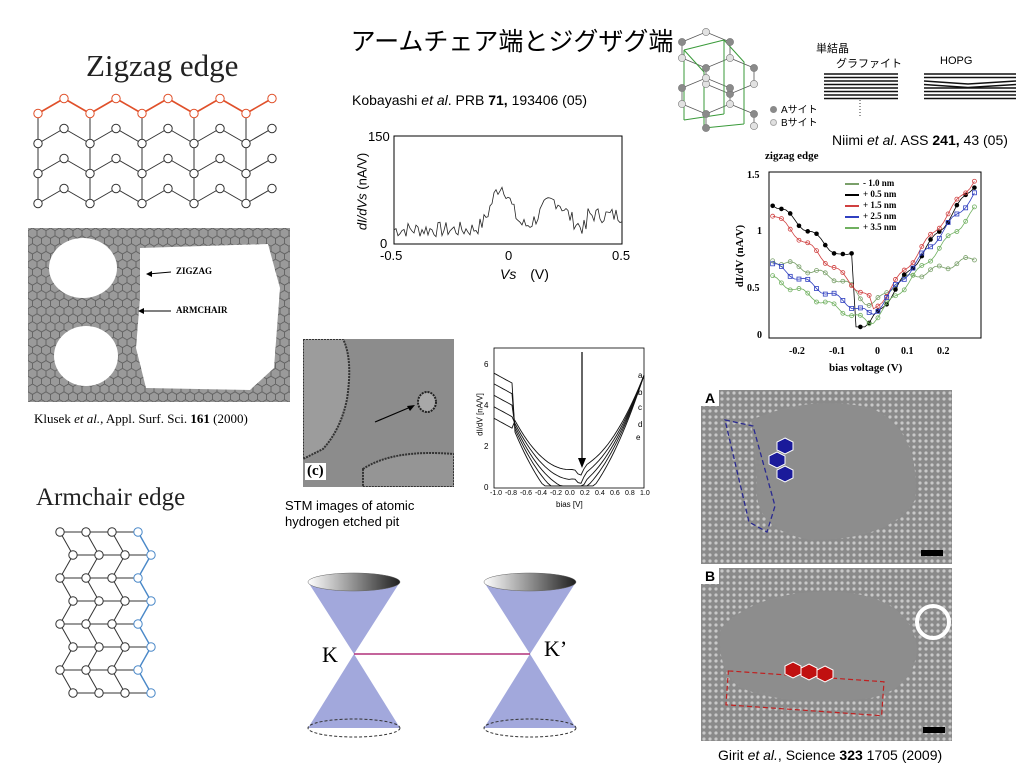  I want to click on tem-hole-a, so click(833, 471).